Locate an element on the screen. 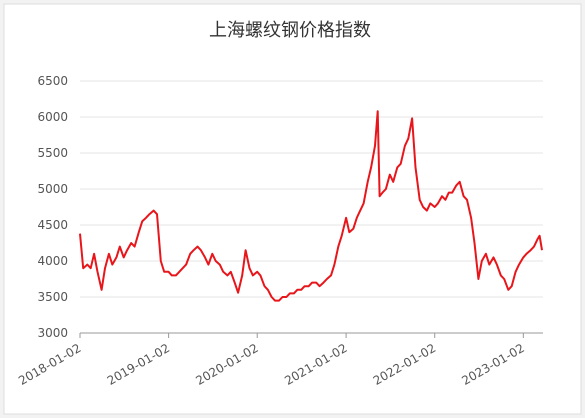 The height and width of the screenshot is (418, 585). chart-title: 上海螺纹钢价格指数 is located at coordinates (290, 30).